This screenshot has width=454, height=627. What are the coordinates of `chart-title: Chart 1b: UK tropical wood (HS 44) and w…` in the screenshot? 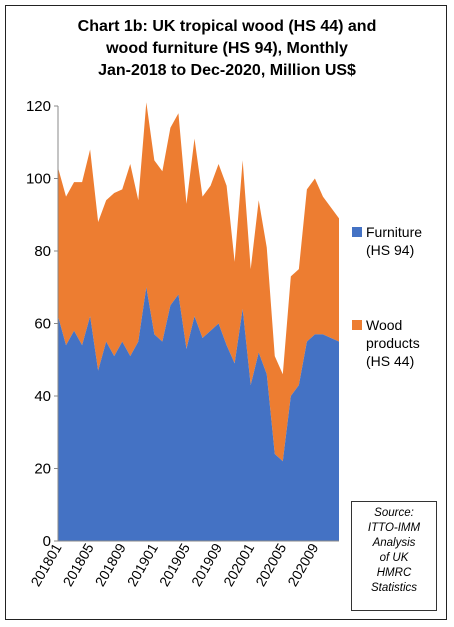 It's located at (227, 49).